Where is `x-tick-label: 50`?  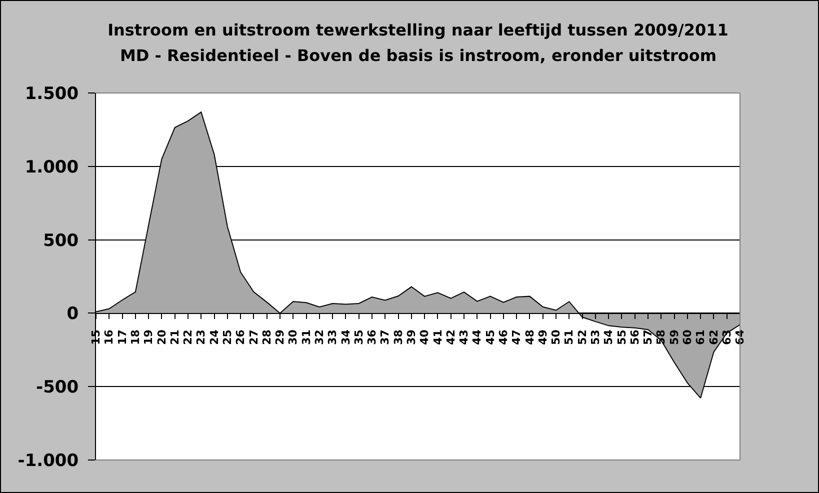
x-tick-label: 50 is located at coordinates (556, 337).